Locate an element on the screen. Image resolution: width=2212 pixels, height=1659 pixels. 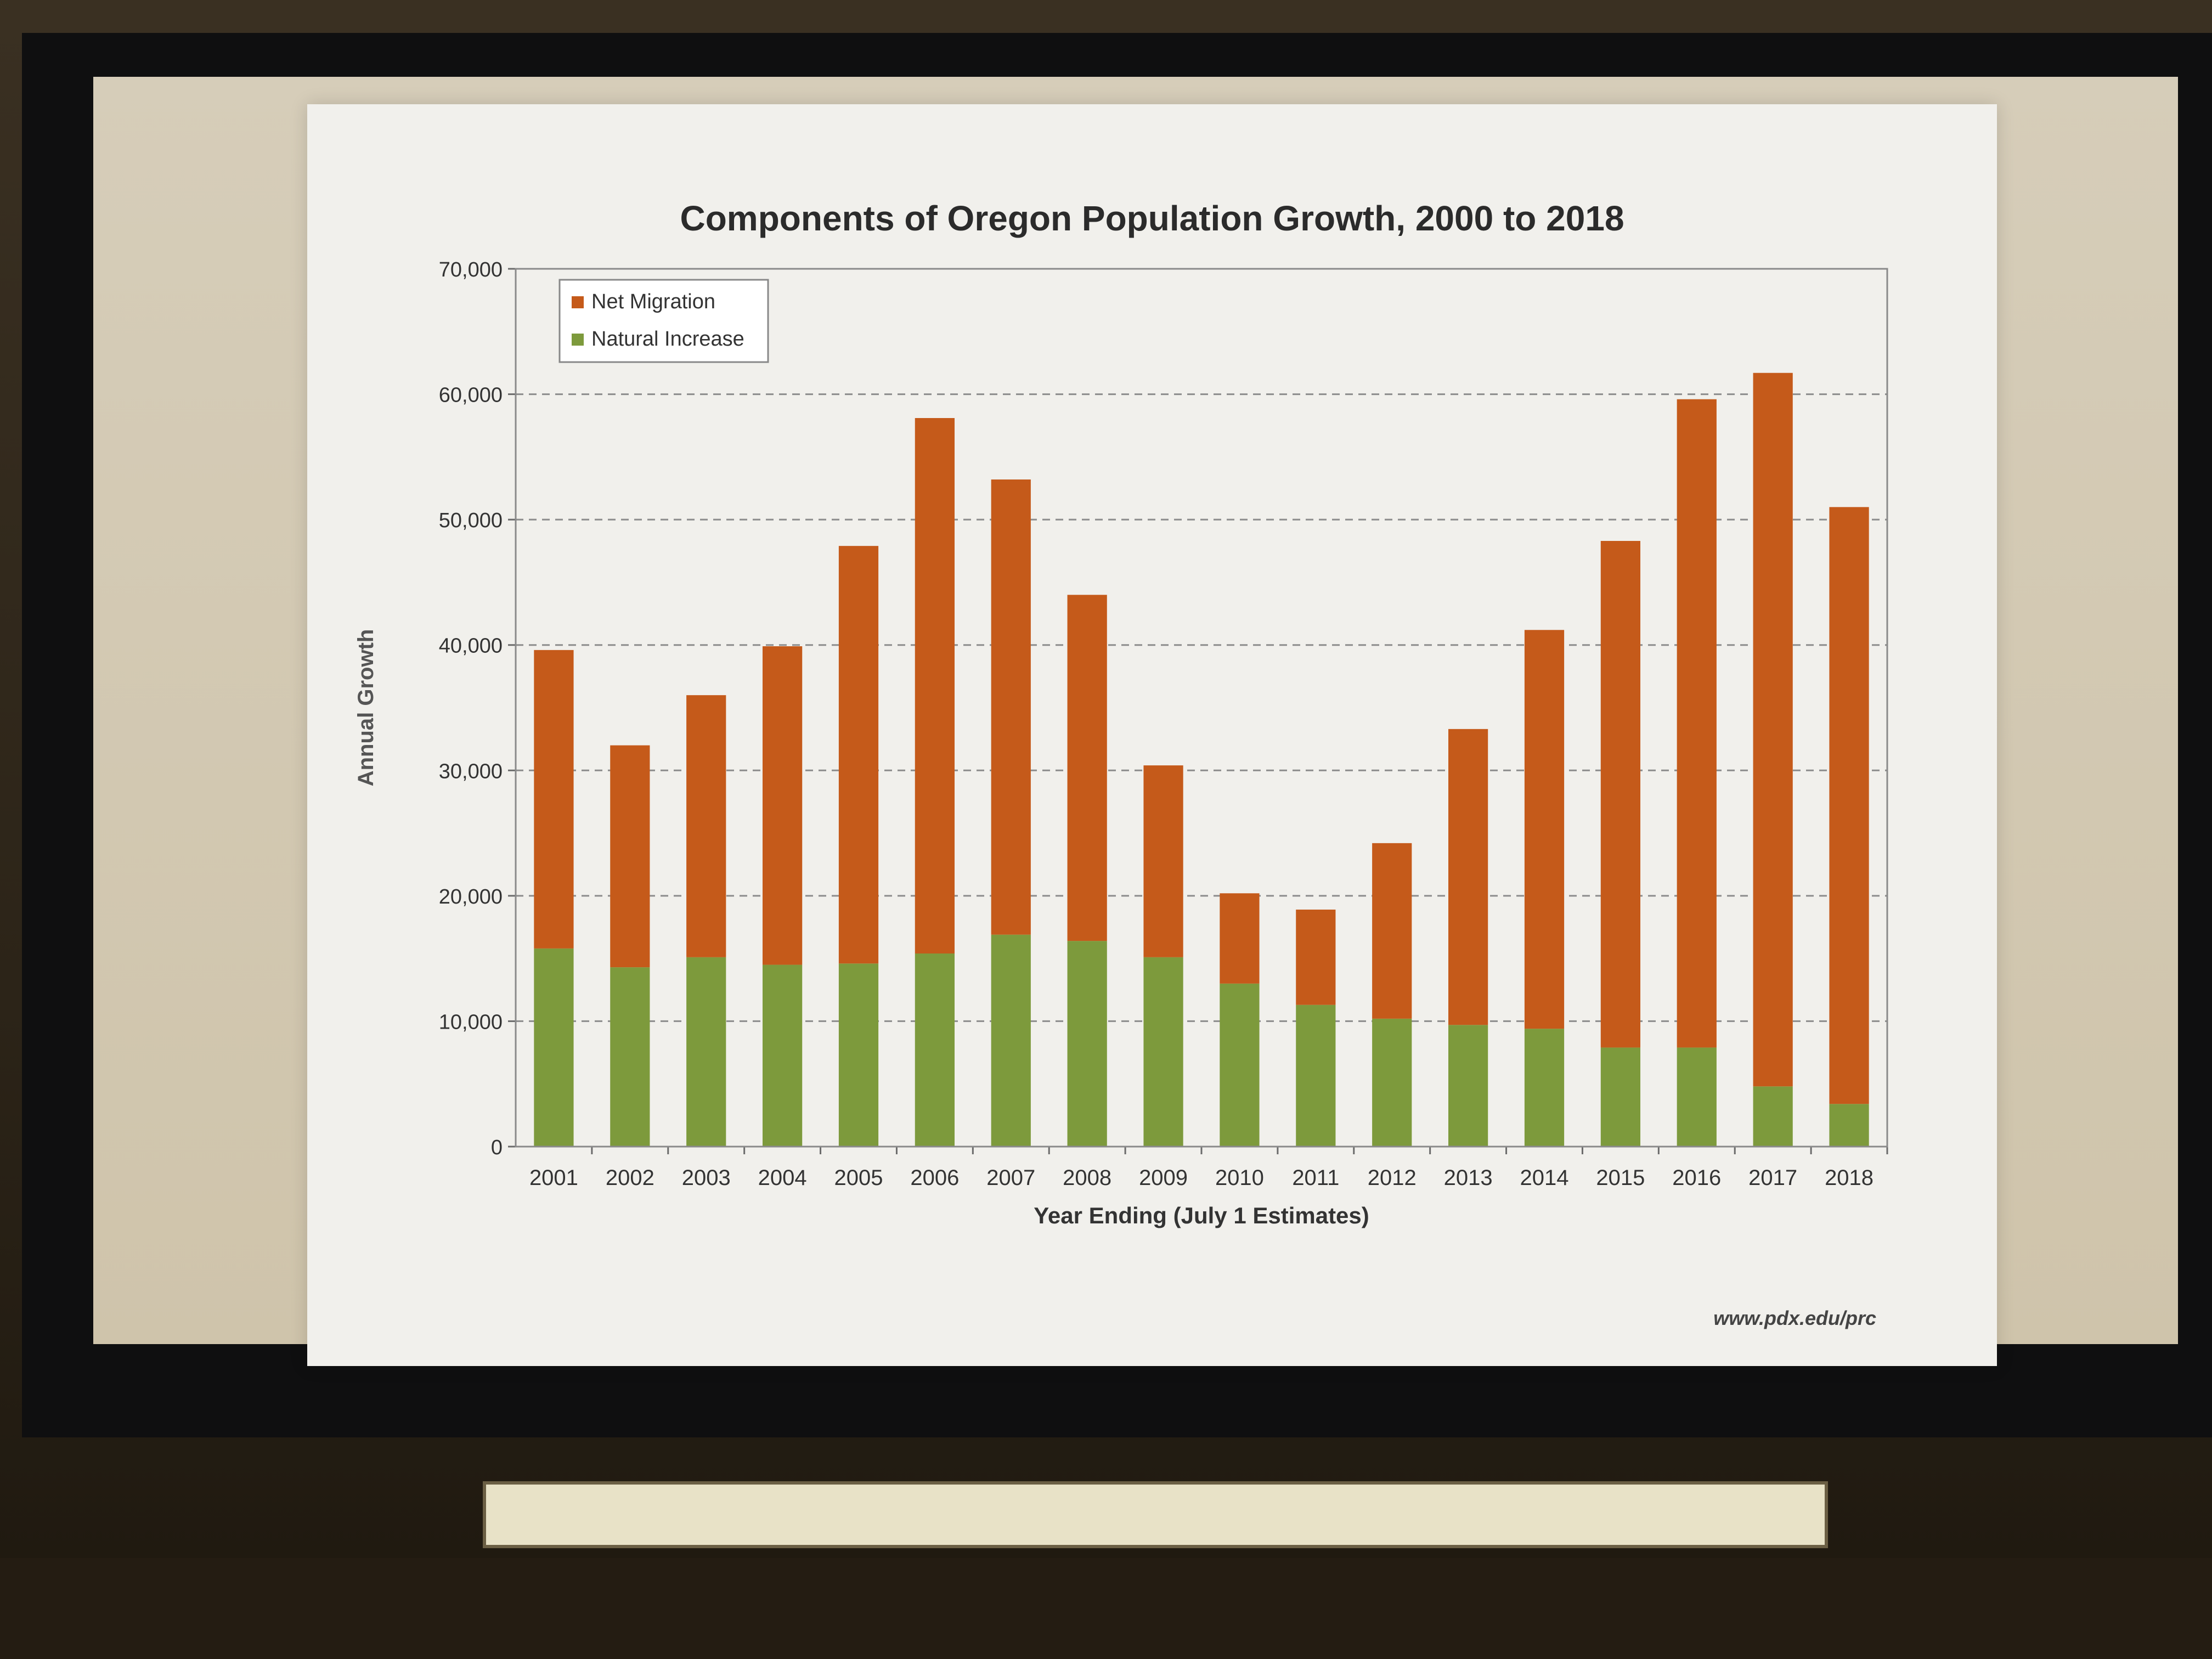
source-note: www.pdx.edu/prc is located at coordinates (1795, 1318).